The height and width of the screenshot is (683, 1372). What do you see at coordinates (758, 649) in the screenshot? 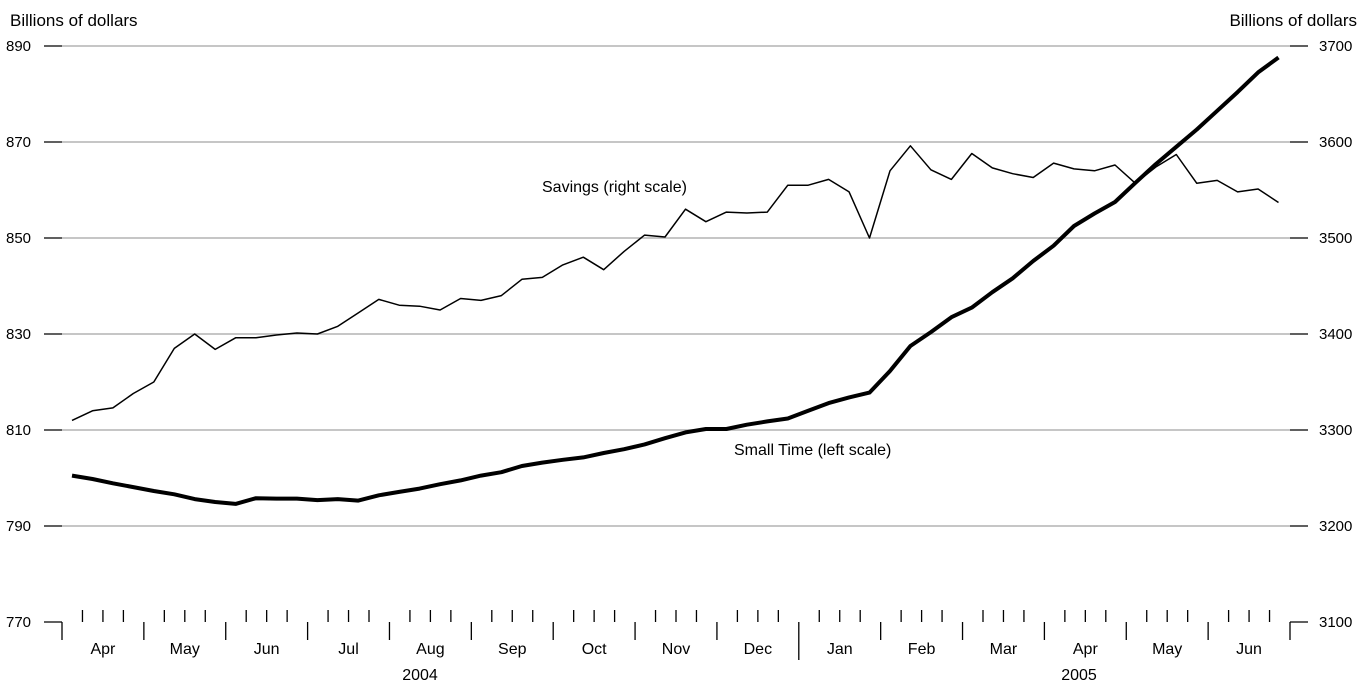
I see `month-label: Dec` at bounding box center [758, 649].